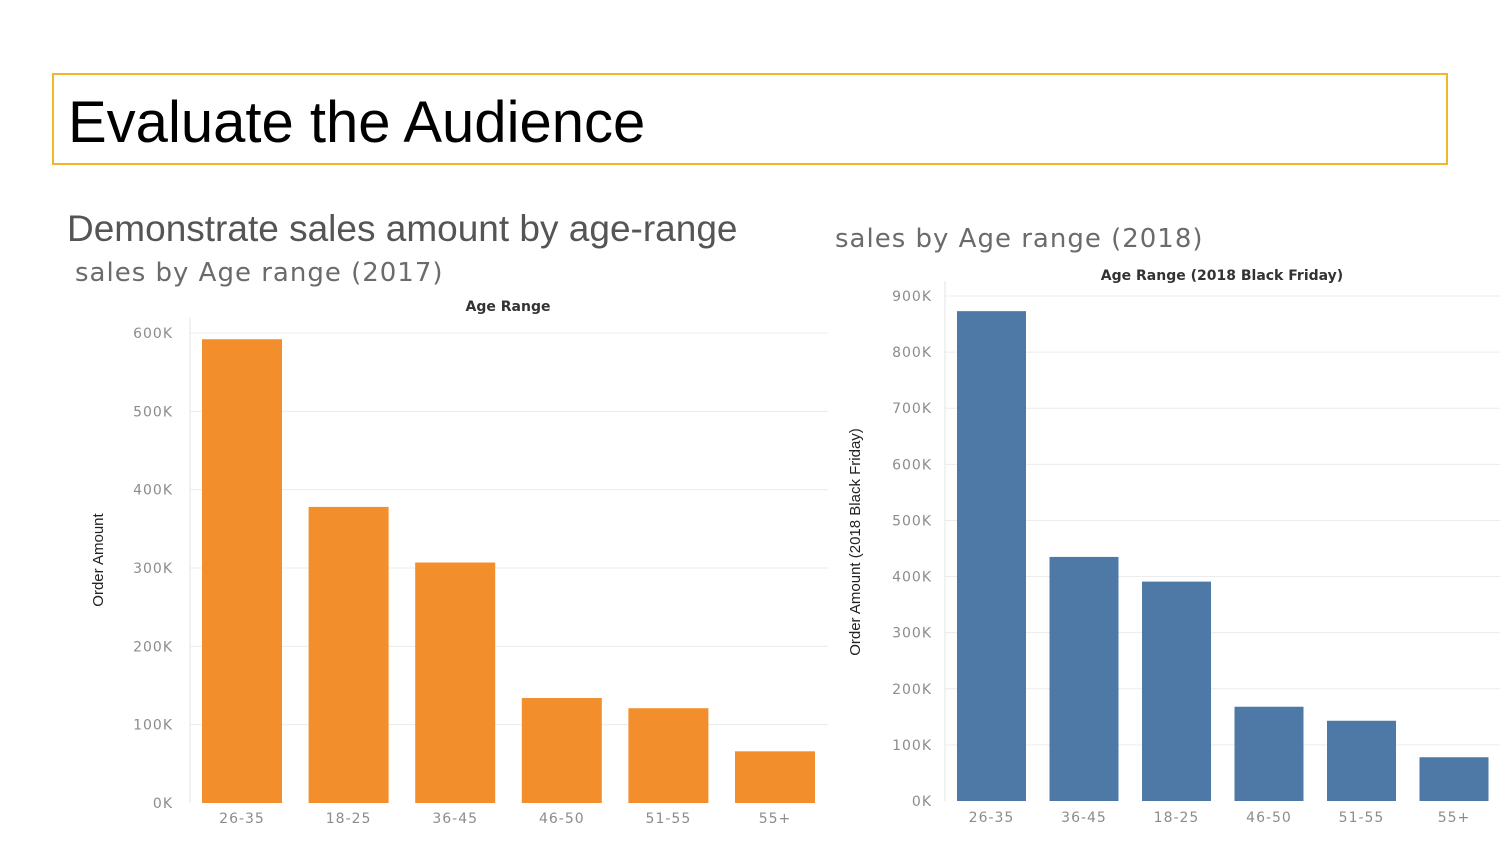  What do you see at coordinates (1362, 818) in the screenshot?
I see `x-tick-label-2018-51-55: 51-55` at bounding box center [1362, 818].